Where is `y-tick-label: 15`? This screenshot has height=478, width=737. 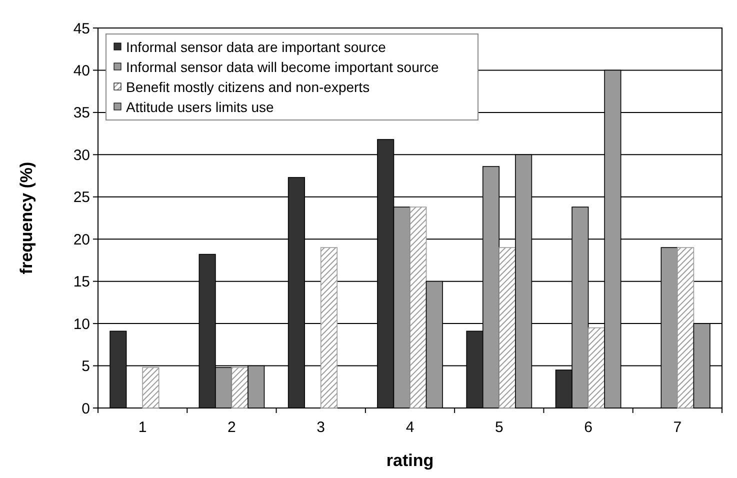
y-tick-label: 15 is located at coordinates (81, 282).